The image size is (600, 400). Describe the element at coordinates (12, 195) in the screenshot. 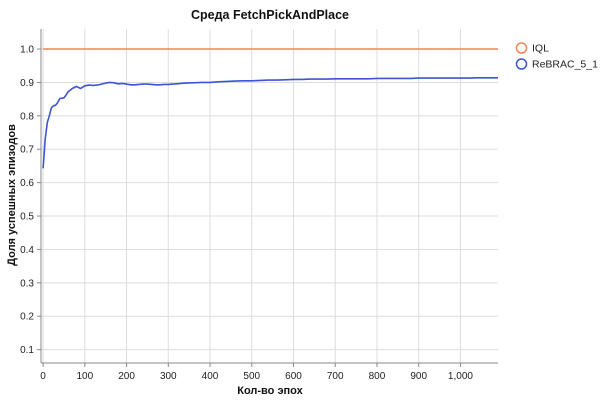

I see `y-axis-title: Доля успешных эпизодов` at that location.